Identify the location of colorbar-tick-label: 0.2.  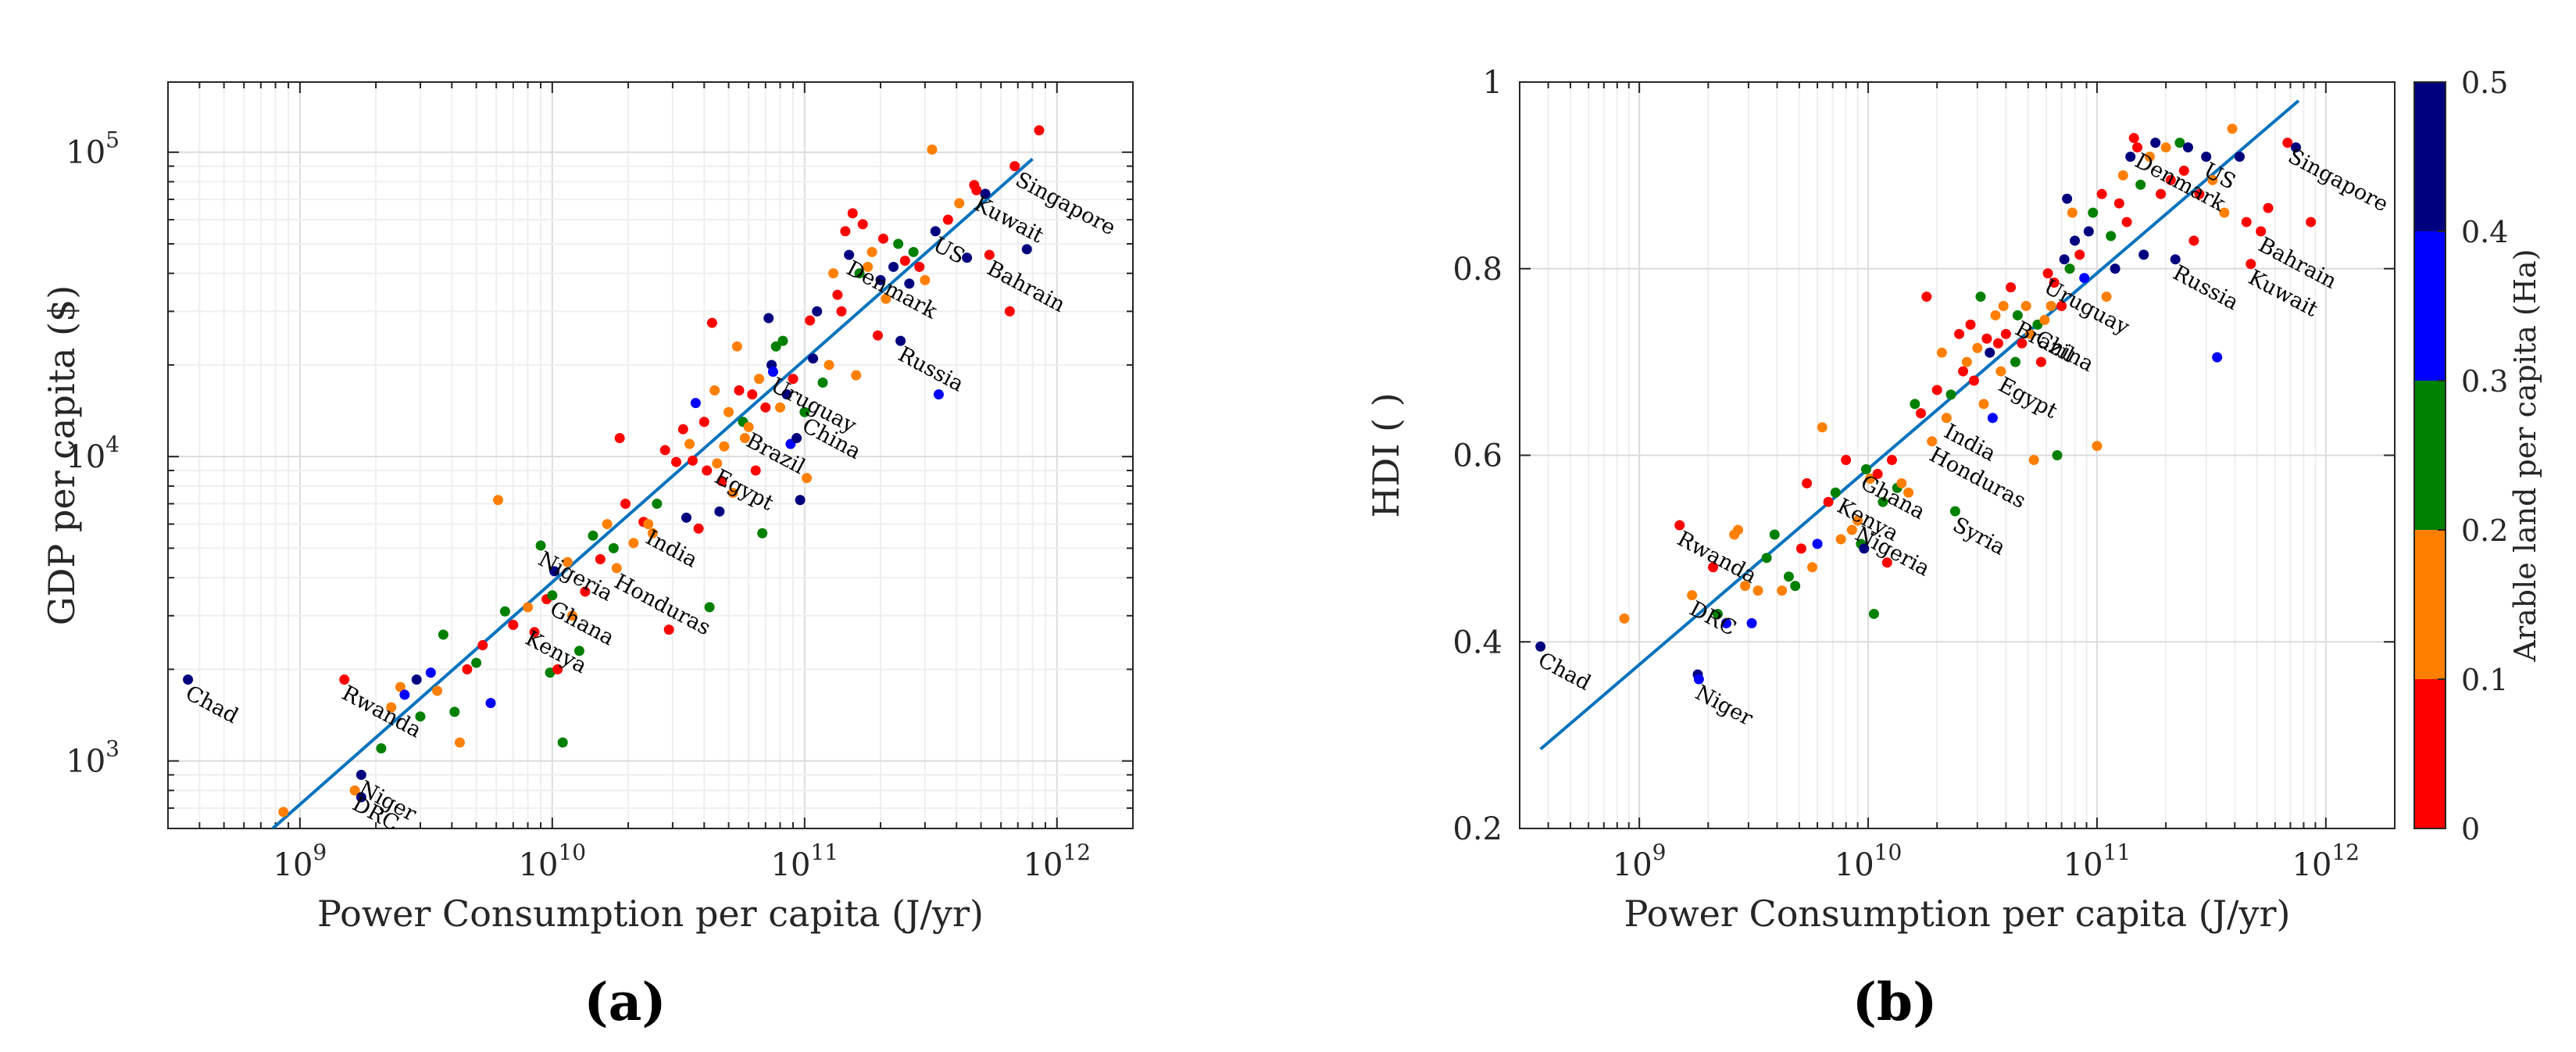
(2484, 530).